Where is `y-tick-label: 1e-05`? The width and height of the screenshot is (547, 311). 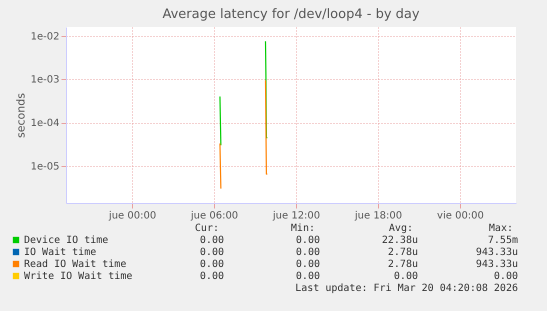
y-tick-label: 1e-05 is located at coordinates (45, 166).